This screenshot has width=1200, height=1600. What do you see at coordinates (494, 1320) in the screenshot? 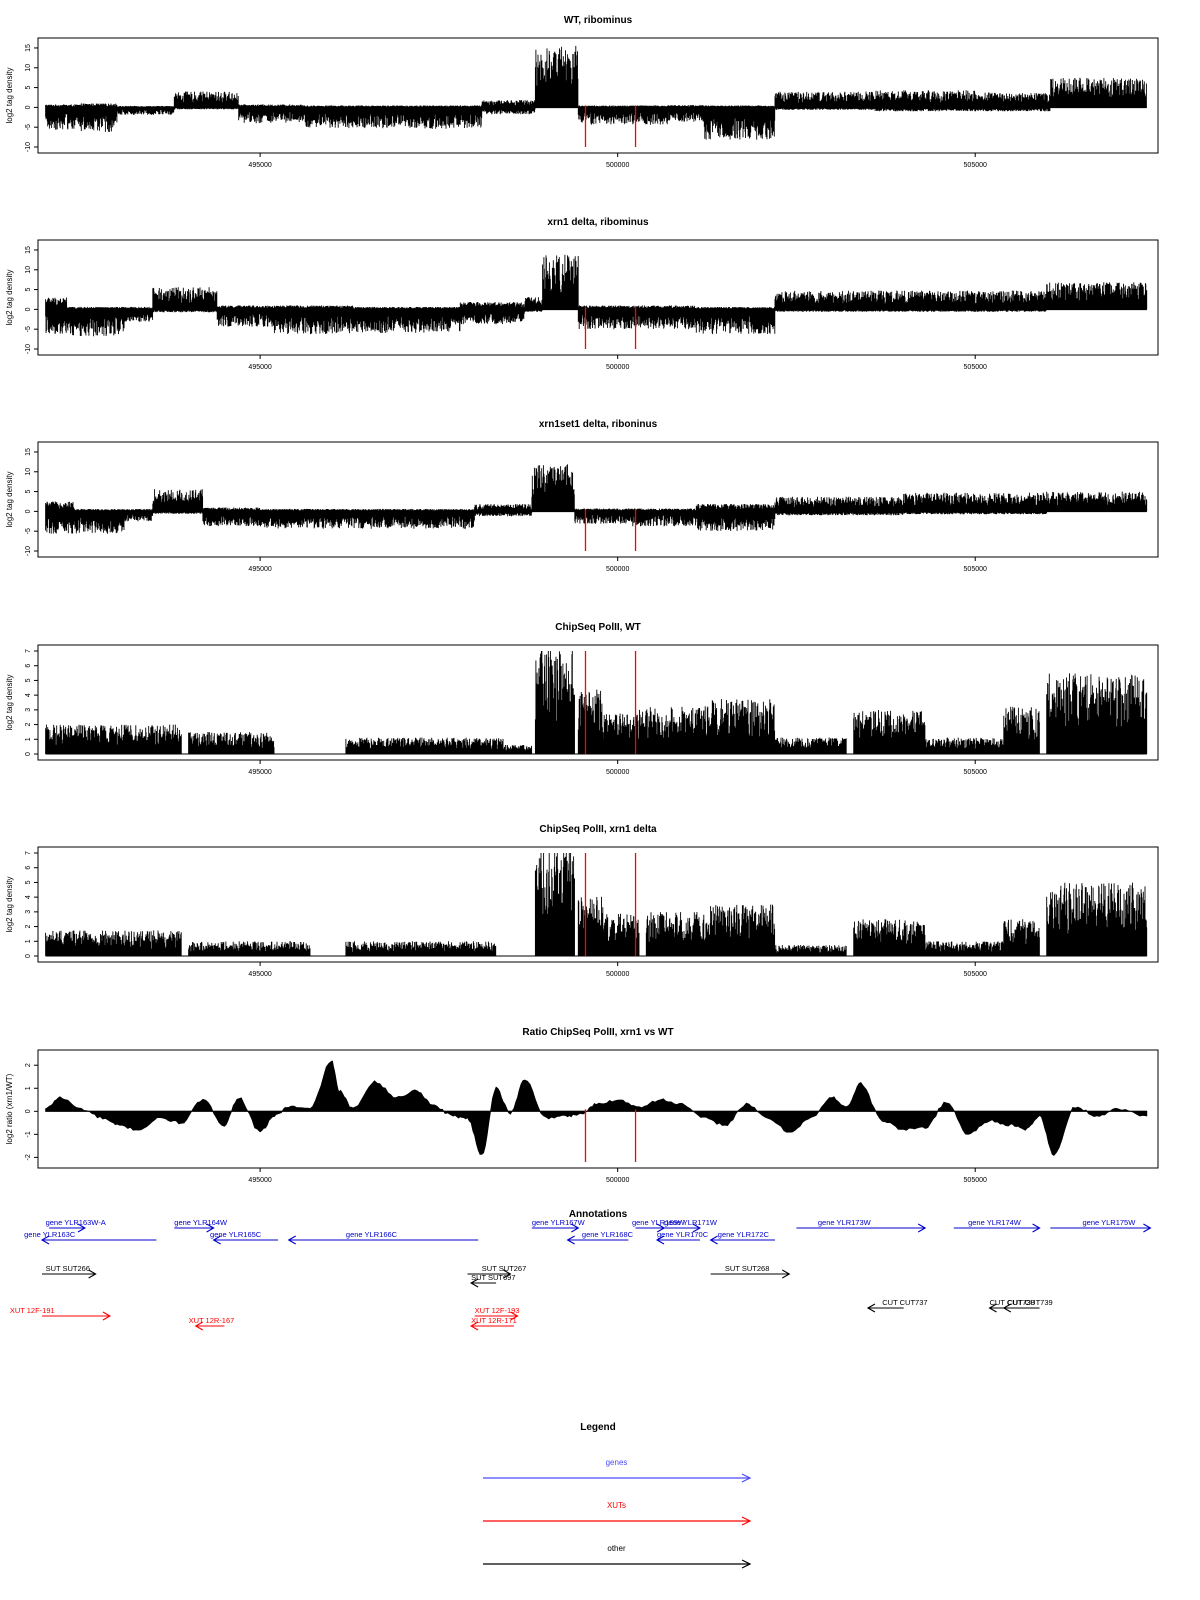
I see `feature-label: XUT 12R-171` at bounding box center [494, 1320].